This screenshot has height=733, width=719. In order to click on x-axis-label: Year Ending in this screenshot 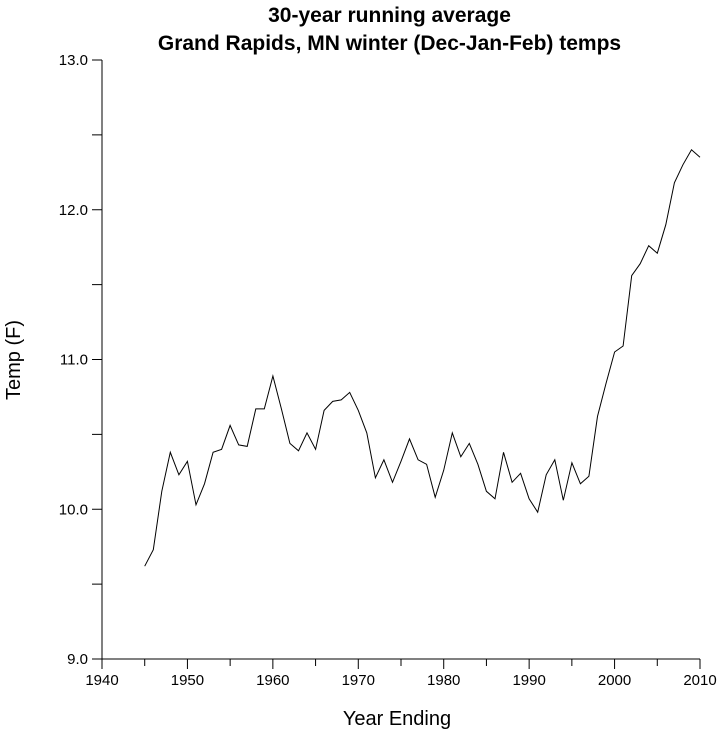, I will do `click(397, 719)`.